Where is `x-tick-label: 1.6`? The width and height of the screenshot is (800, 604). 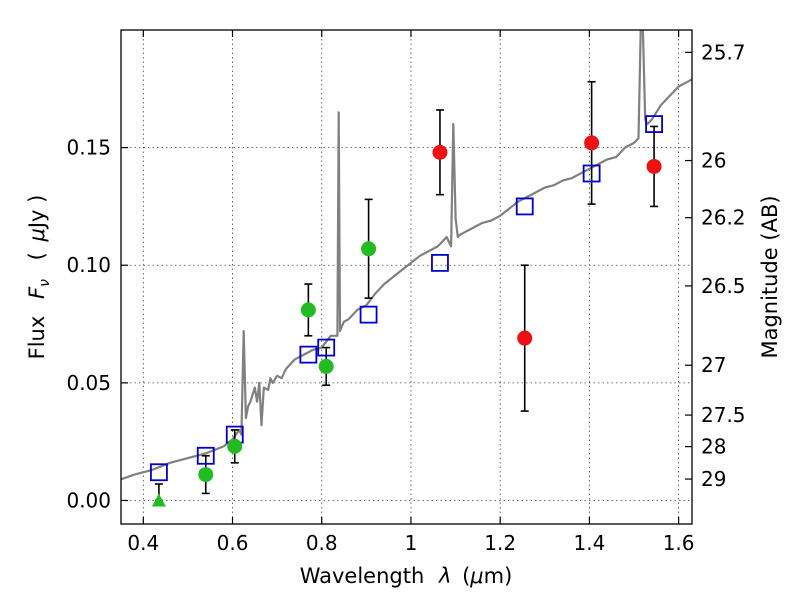
x-tick-label: 1.6 is located at coordinates (679, 543).